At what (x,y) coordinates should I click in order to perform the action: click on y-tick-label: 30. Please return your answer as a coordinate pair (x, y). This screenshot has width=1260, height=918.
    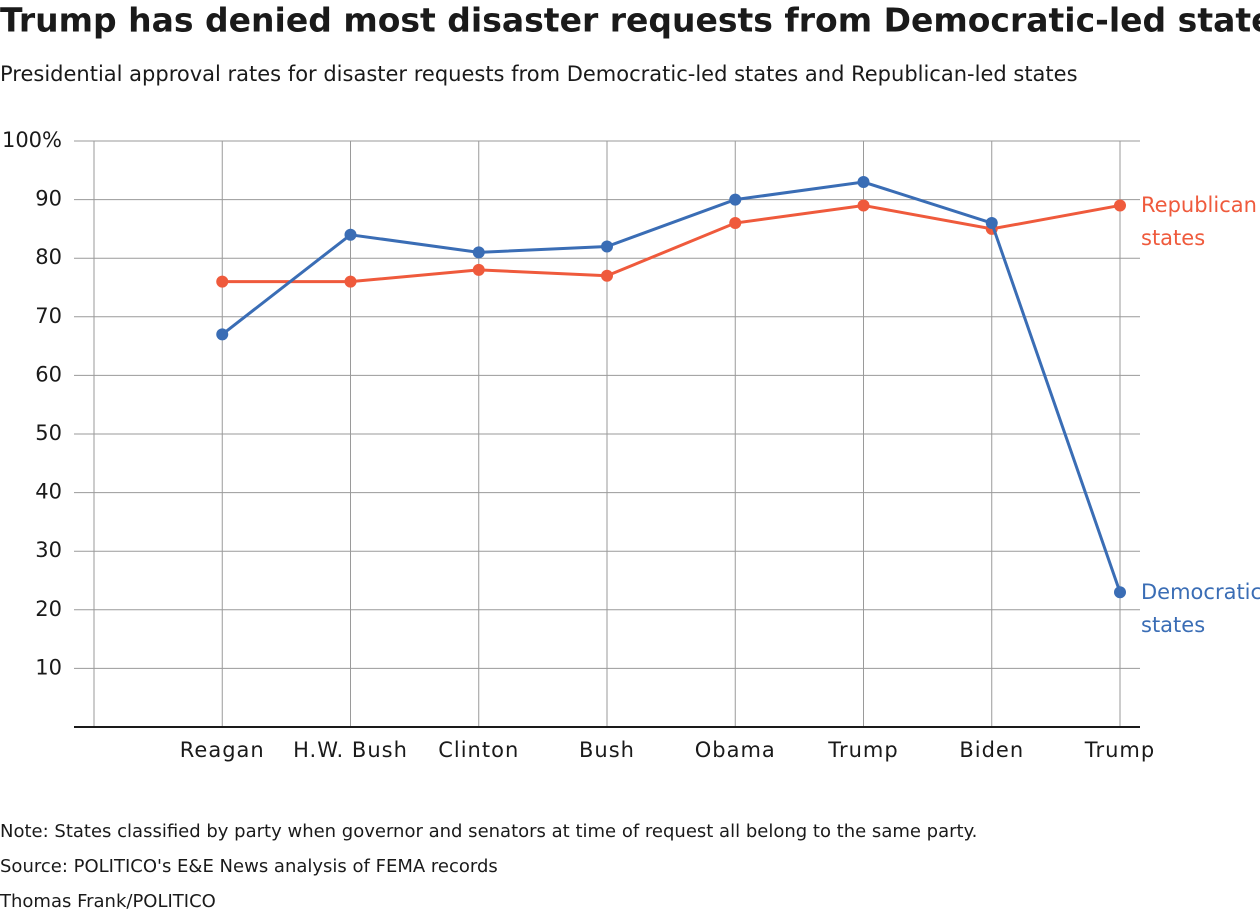
    Looking at the image, I should click on (48, 550).